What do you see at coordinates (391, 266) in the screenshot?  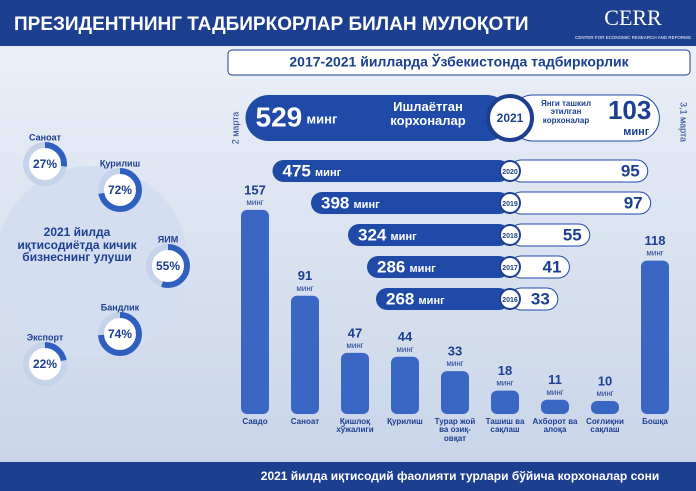 I see `operating-value: 286` at bounding box center [391, 266].